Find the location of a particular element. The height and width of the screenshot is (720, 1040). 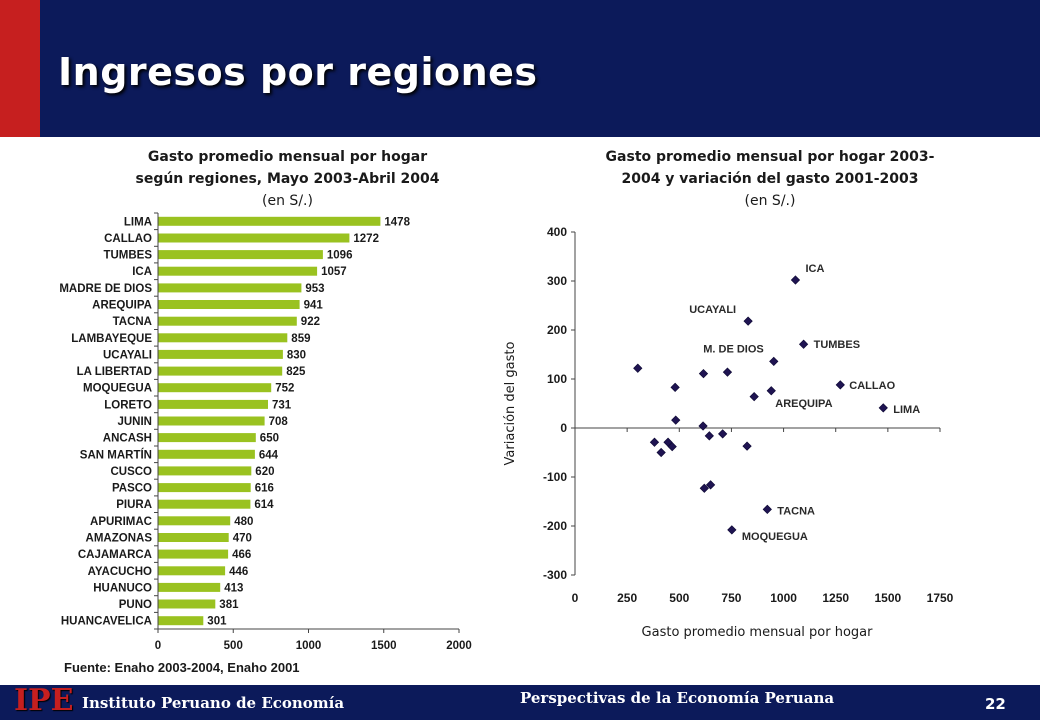

bar-value-label: 731 is located at coordinates (282, 405).